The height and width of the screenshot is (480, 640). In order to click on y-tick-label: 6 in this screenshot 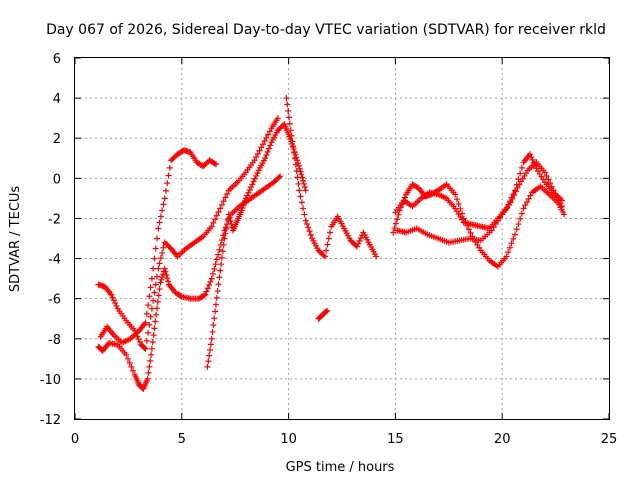, I will do `click(57, 59)`.